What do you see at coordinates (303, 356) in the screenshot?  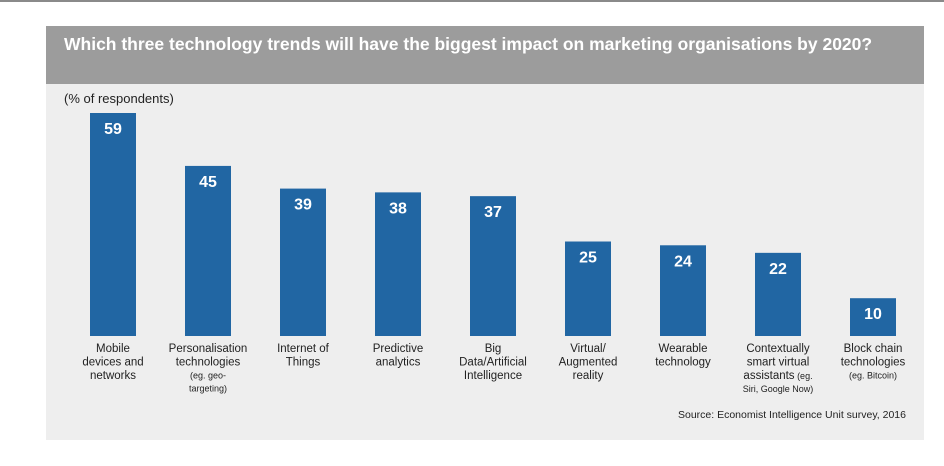 I see `category-label: Internet of Things` at bounding box center [303, 356].